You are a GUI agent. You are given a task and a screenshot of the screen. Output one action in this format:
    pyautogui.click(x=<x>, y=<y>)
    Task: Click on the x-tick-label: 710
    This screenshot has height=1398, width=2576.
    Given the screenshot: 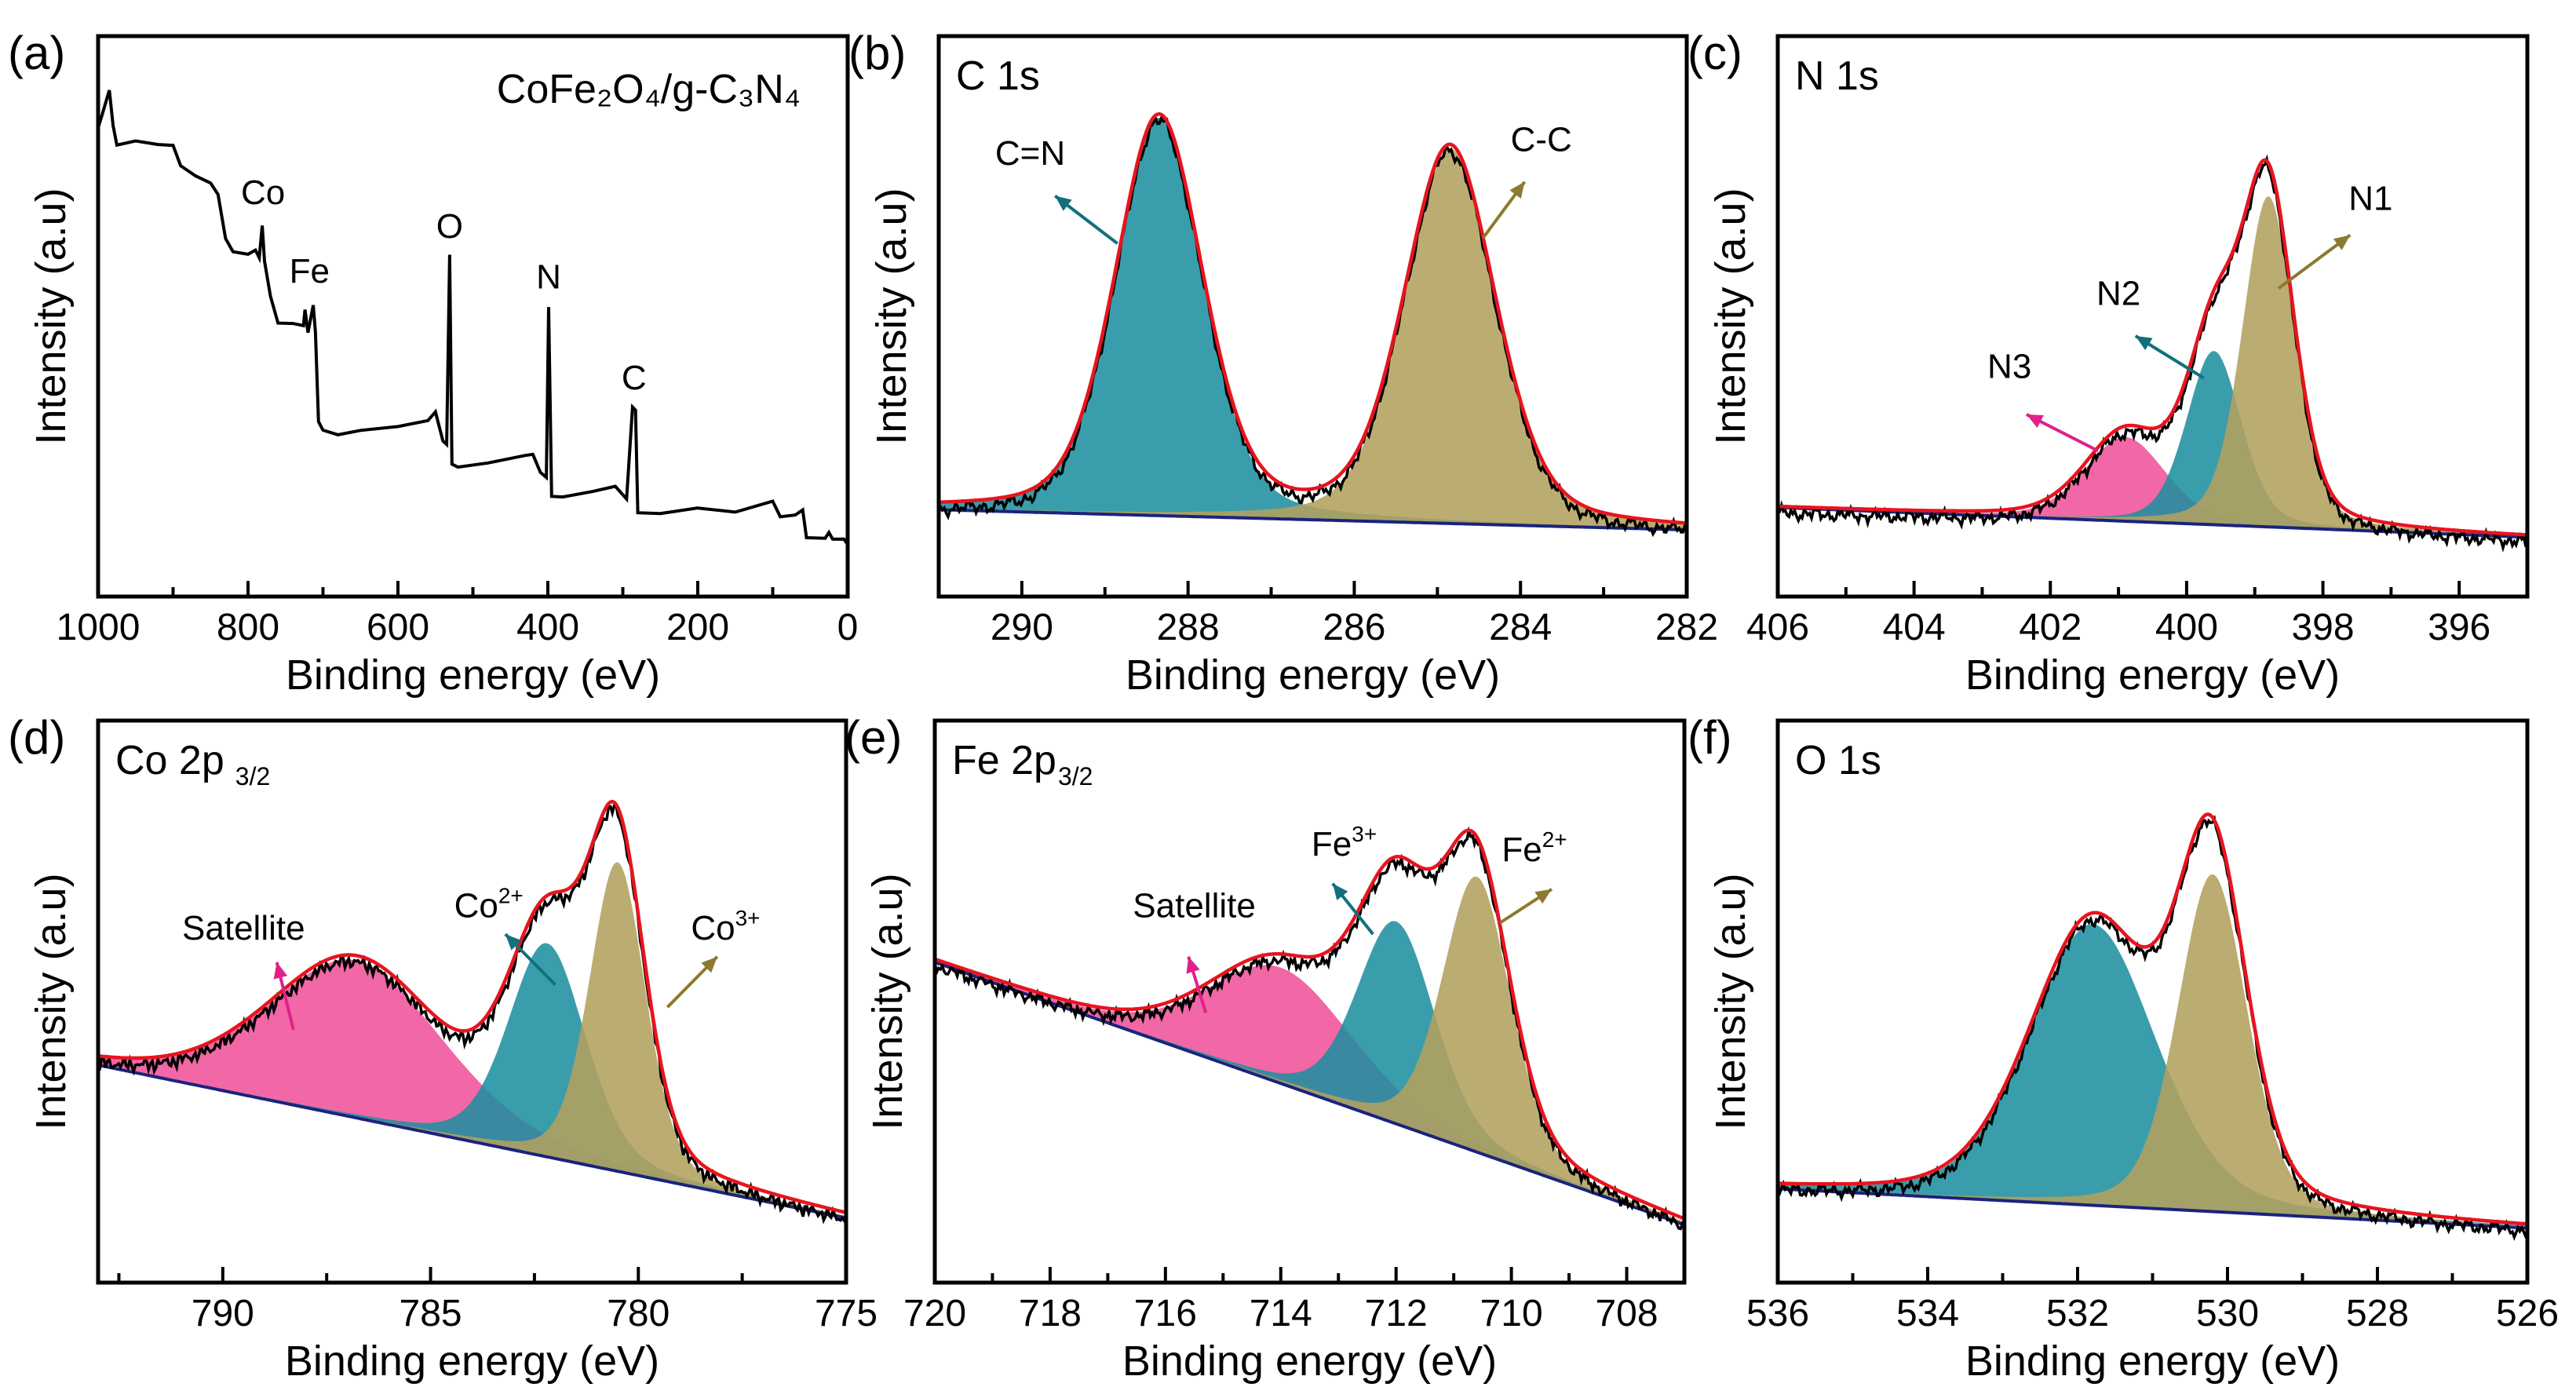 What is the action you would take?
    pyautogui.click(x=1511, y=1313)
    